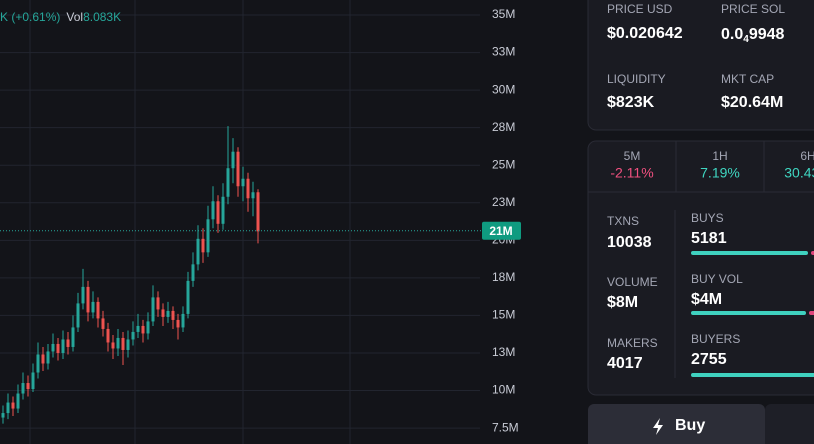 This screenshot has height=444, width=814. What do you see at coordinates (74, 17) in the screenshot?
I see `volume-label: Vol` at bounding box center [74, 17].